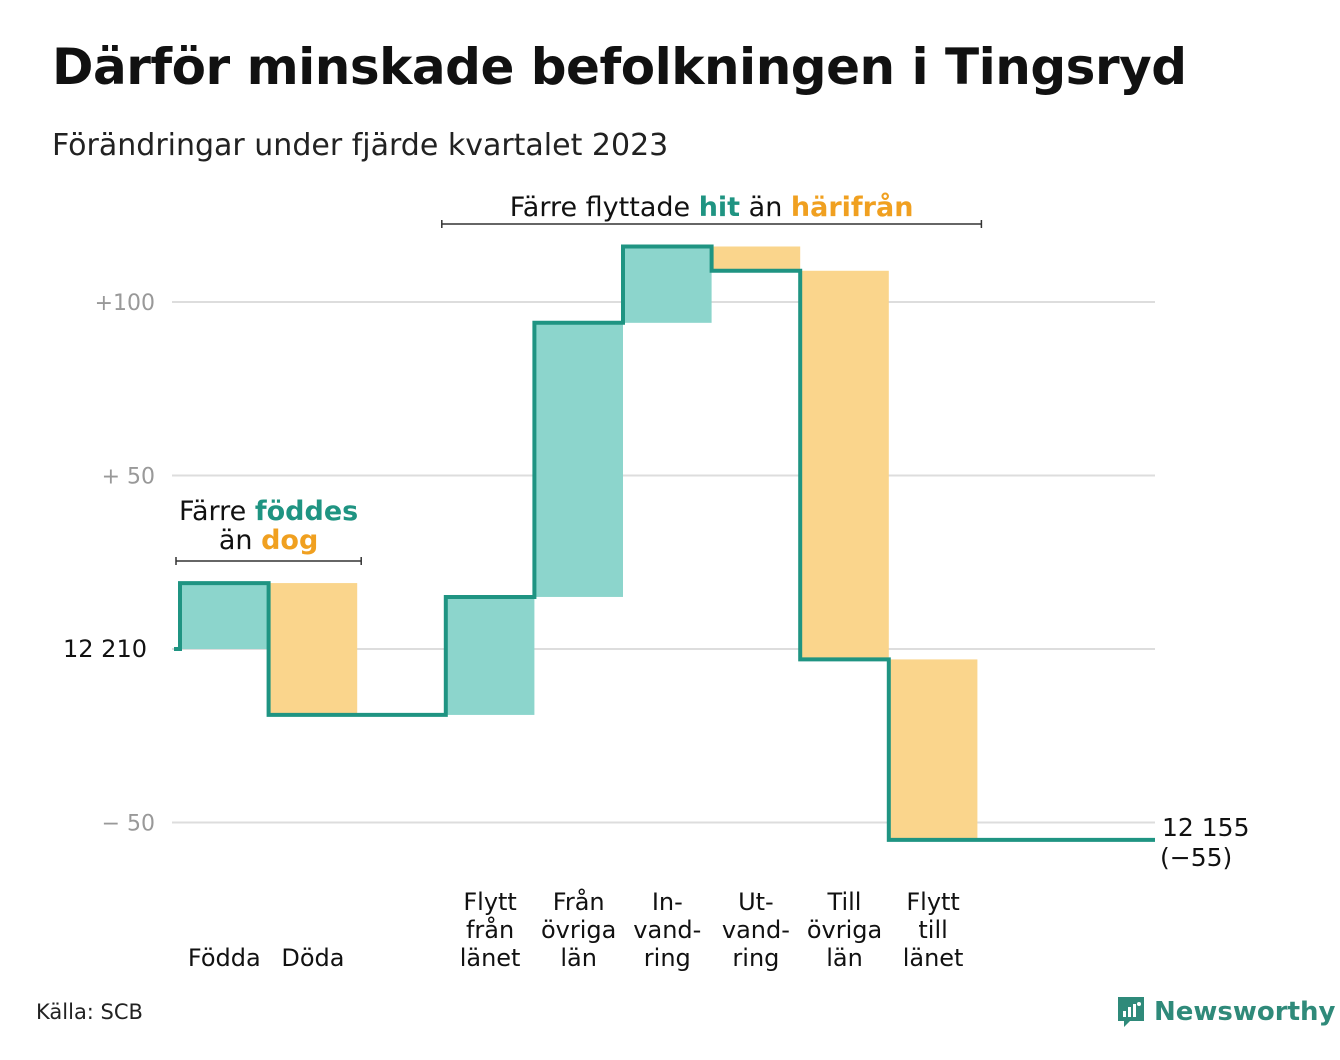 The width and height of the screenshot is (1340, 1060). Describe the element at coordinates (756, 902) in the screenshot. I see `category-label: Ut-` at that location.